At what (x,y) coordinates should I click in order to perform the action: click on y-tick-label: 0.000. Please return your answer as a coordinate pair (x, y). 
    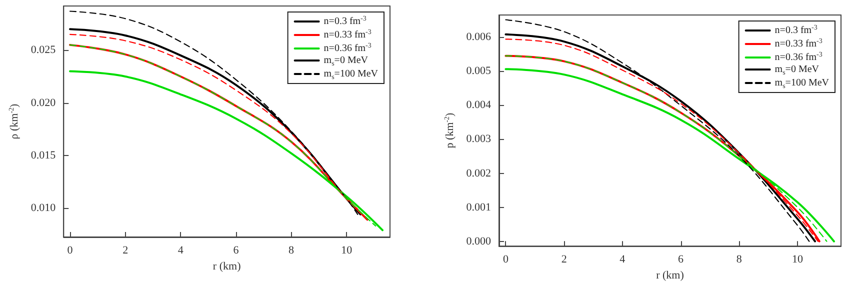
    Looking at the image, I should click on (479, 241).